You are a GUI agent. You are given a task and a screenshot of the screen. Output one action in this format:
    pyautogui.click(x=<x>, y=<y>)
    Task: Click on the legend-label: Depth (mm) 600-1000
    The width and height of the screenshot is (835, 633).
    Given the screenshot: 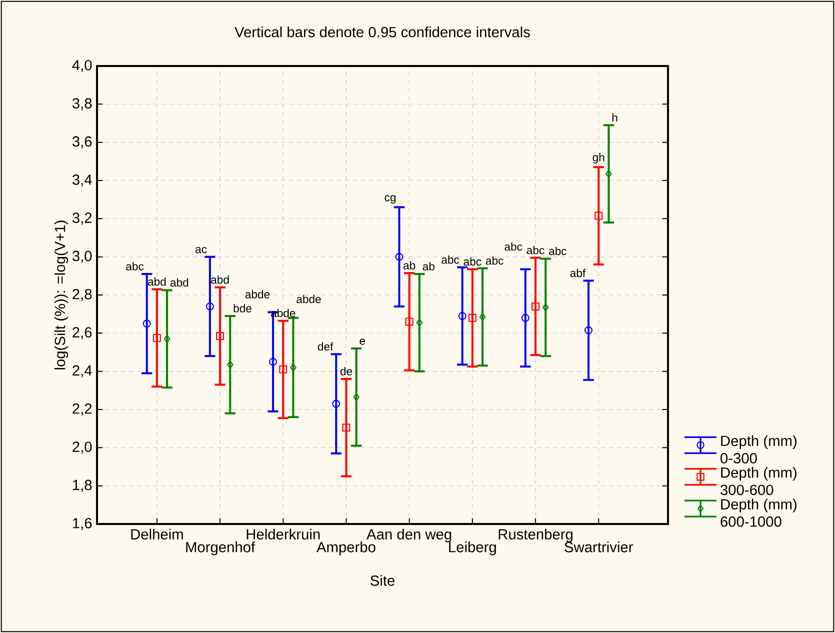 What is the action you would take?
    pyautogui.click(x=758, y=512)
    